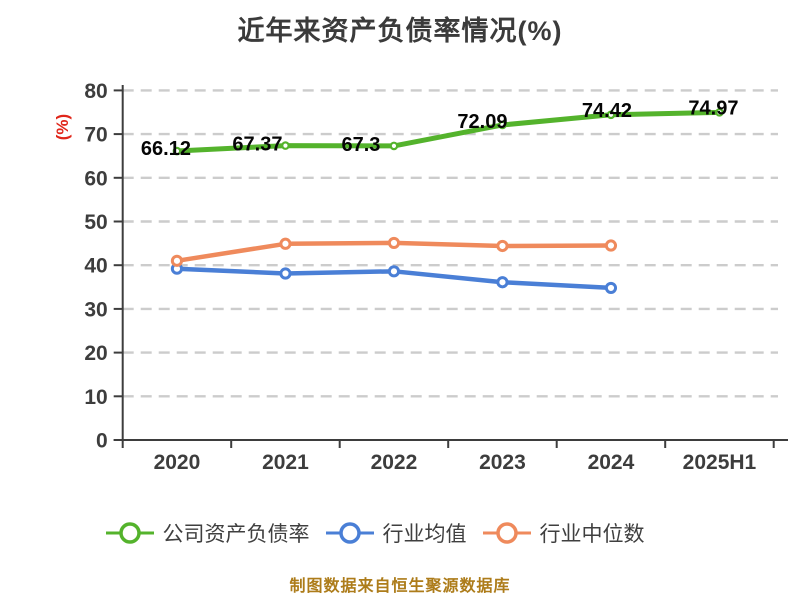 Image resolution: width=800 pixels, height=600 pixels. What do you see at coordinates (102, 441) in the screenshot?
I see `y-tick-label: 0` at bounding box center [102, 441].